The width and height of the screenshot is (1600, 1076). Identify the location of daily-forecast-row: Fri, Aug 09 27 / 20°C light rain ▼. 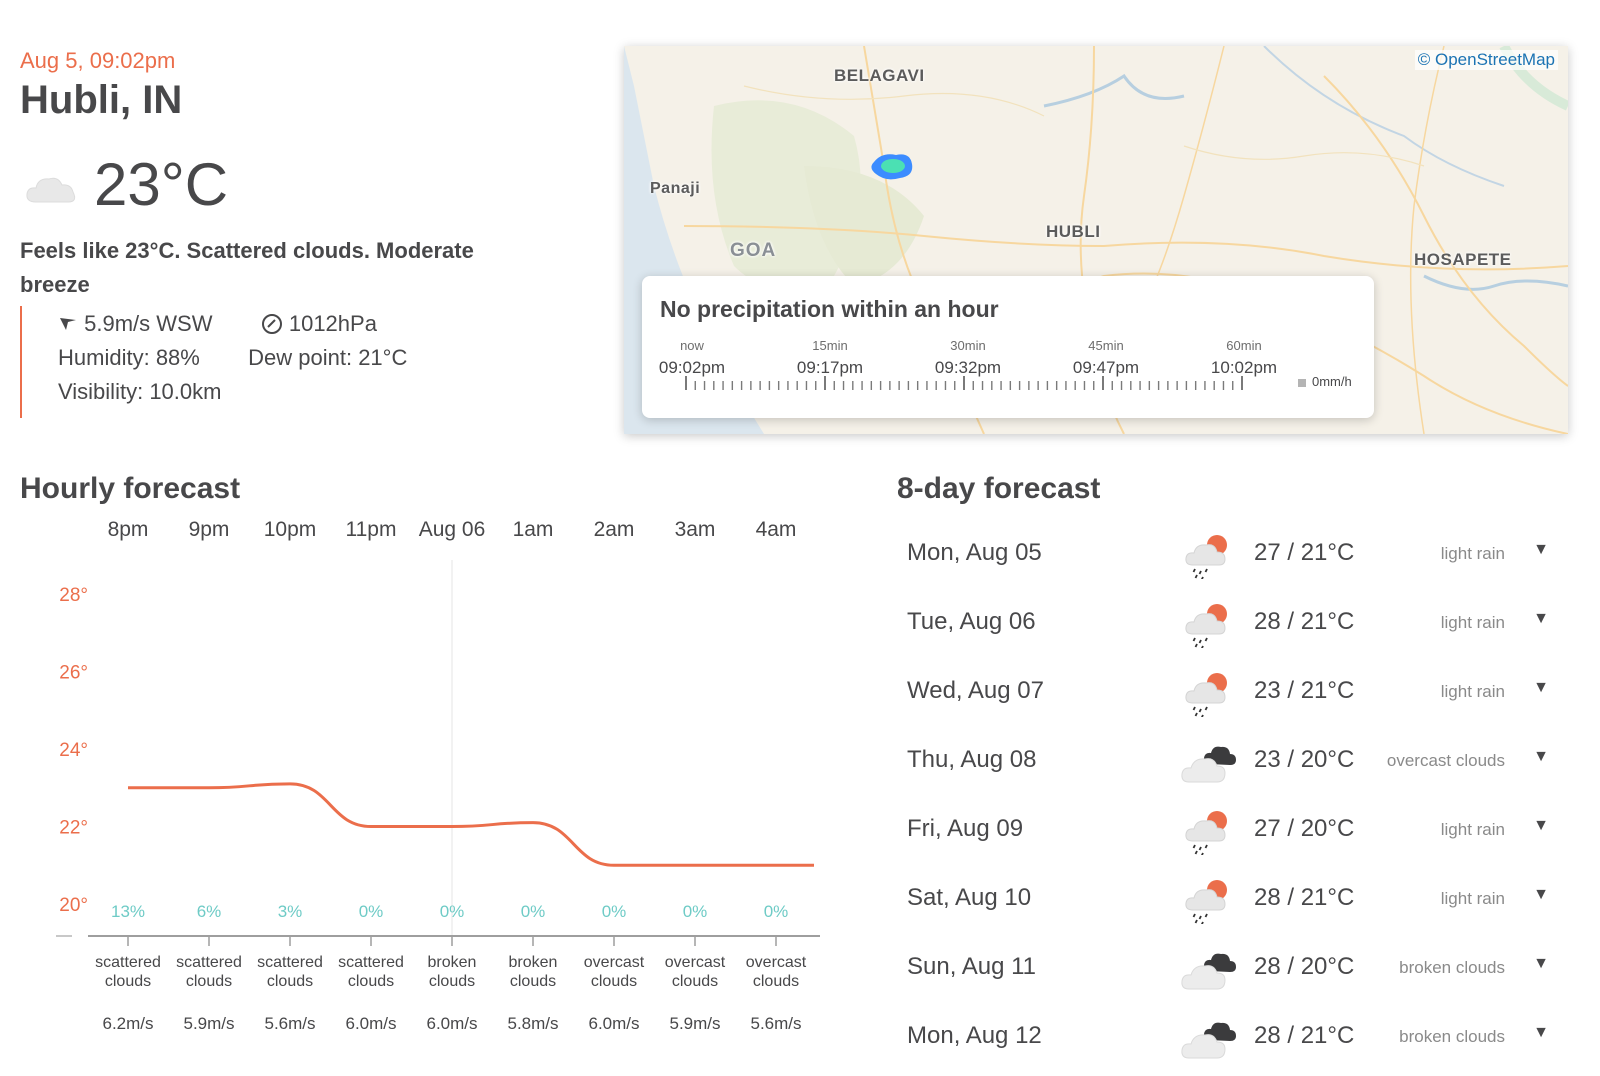
(1233, 833).